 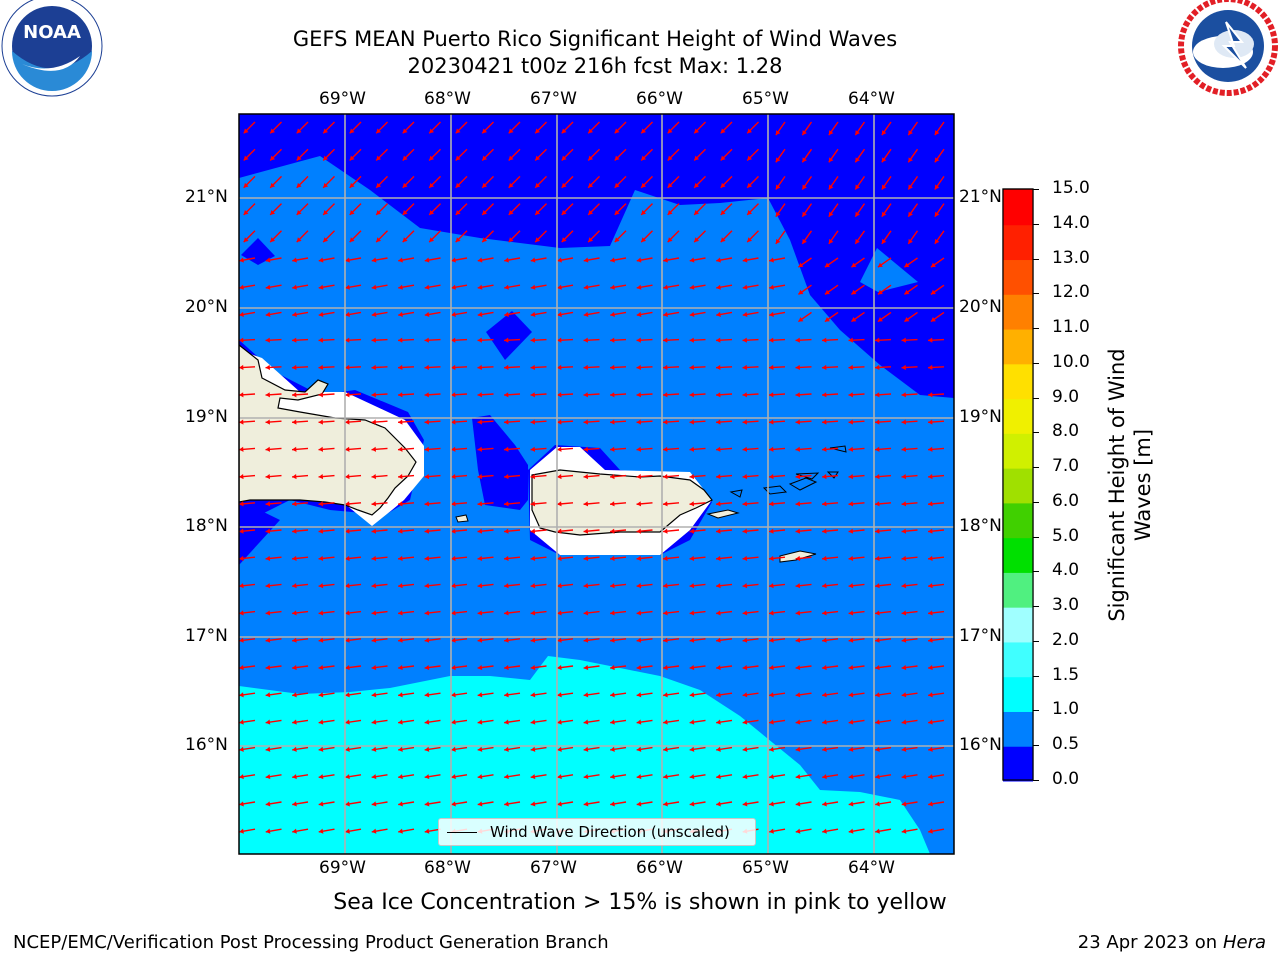 What do you see at coordinates (206, 636) in the screenshot?
I see `lat-label-left: 17°N` at bounding box center [206, 636].